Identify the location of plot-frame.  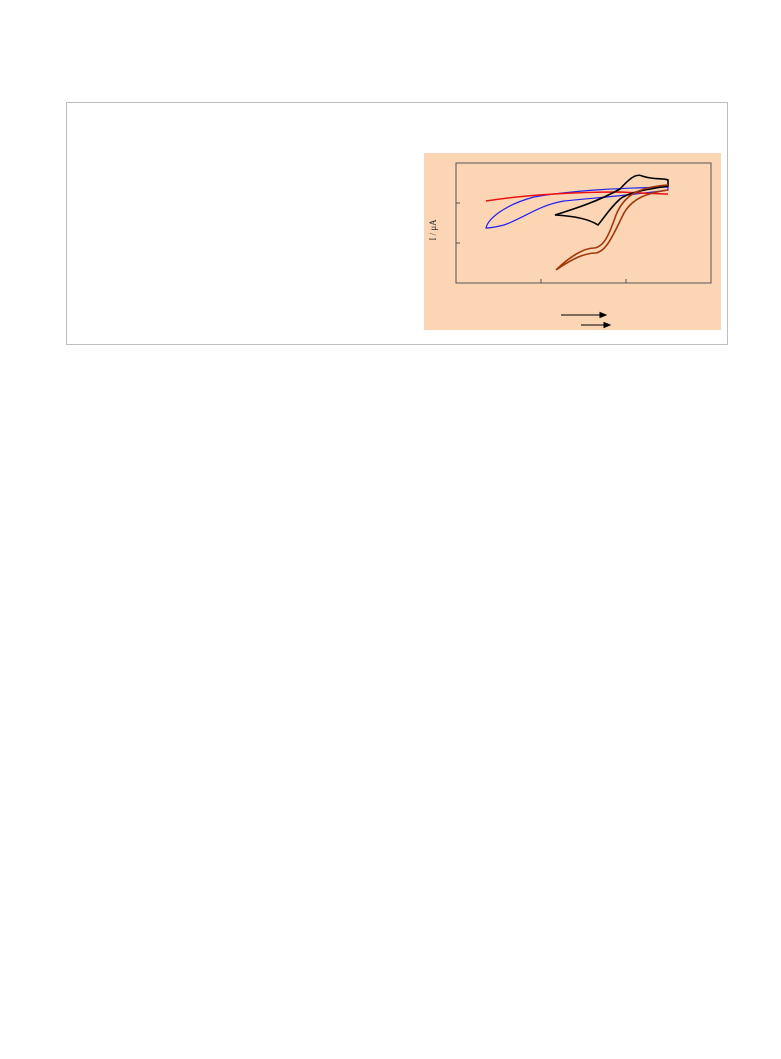
(583, 223).